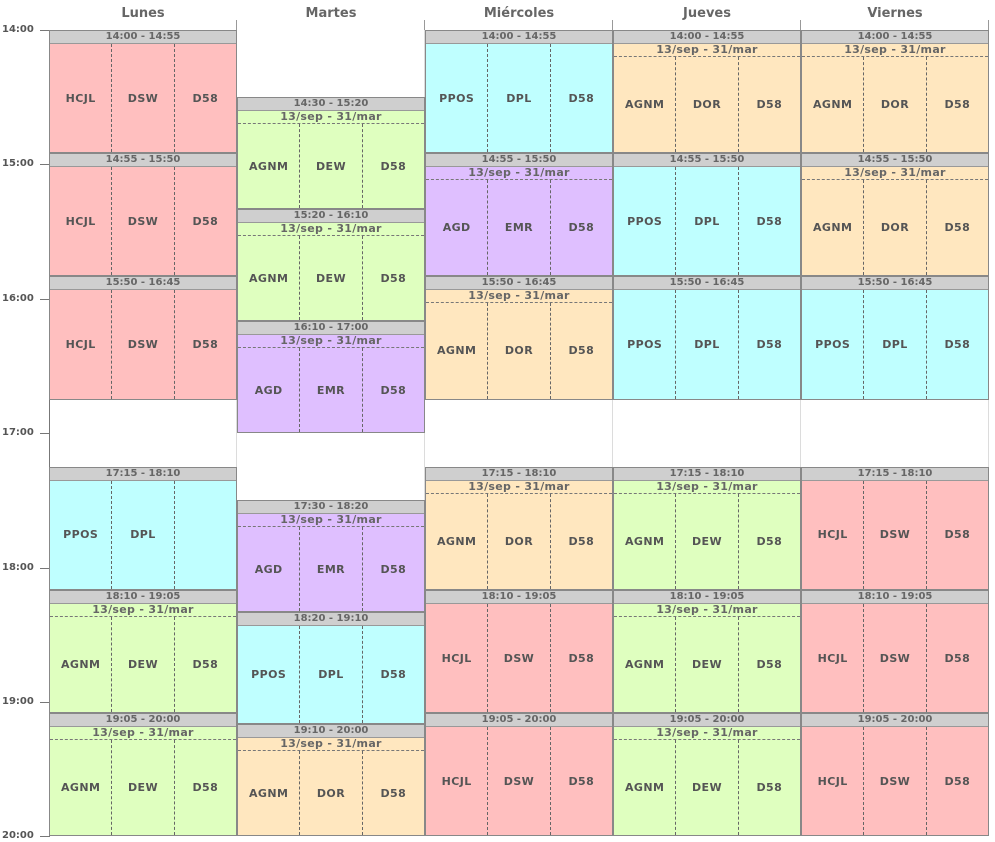 This screenshot has height=842, width=995. Describe the element at coordinates (143, 13) in the screenshot. I see `day-header-0: Lunes` at that location.